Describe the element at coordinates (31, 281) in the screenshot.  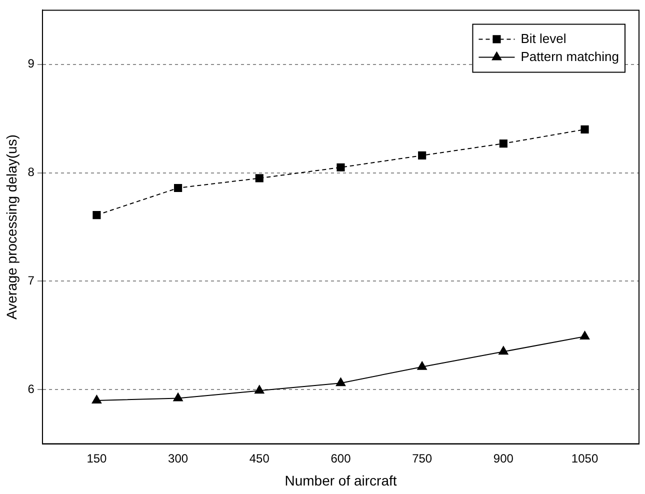
I see `y-tick-label: 7` at that location.